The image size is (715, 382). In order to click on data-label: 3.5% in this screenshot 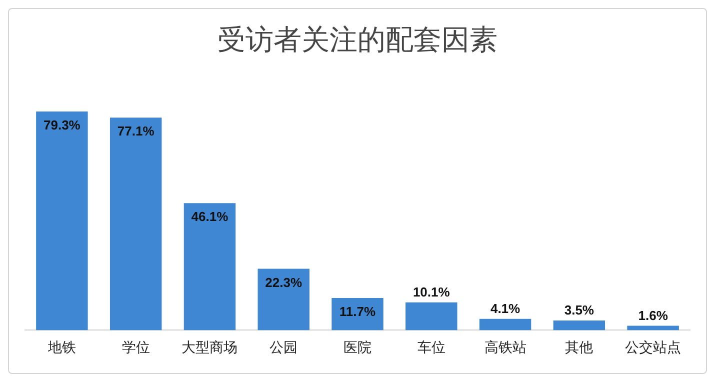, I will do `click(579, 310)`.